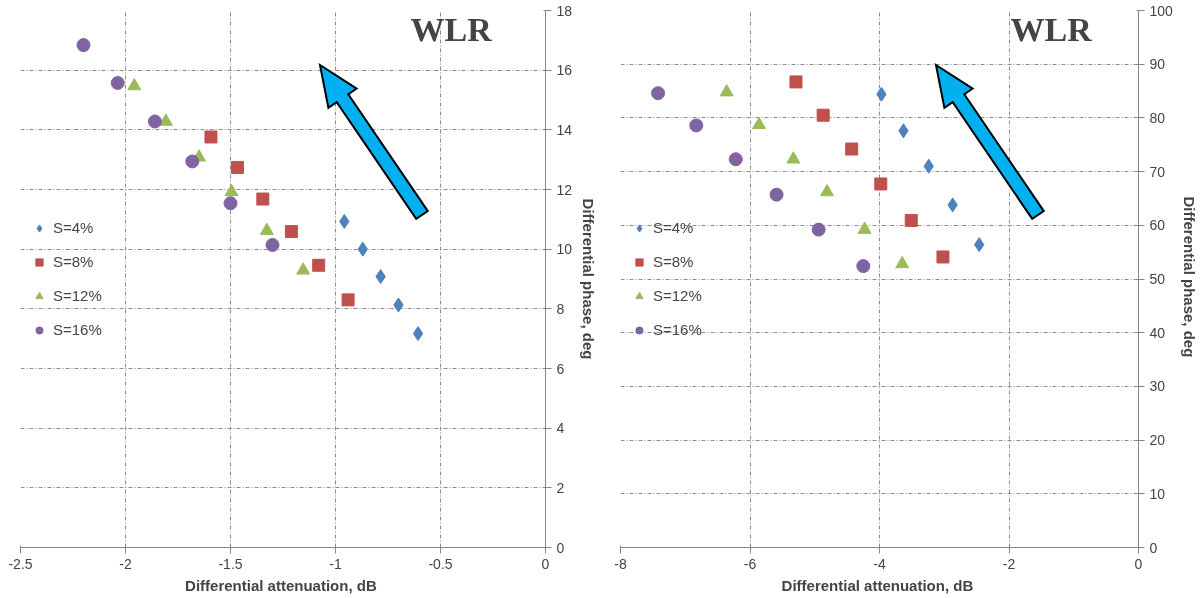 Image resolution: width=1204 pixels, height=598 pixels. Describe the element at coordinates (1157, 117) in the screenshot. I see `y-tick-label: 80` at that location.